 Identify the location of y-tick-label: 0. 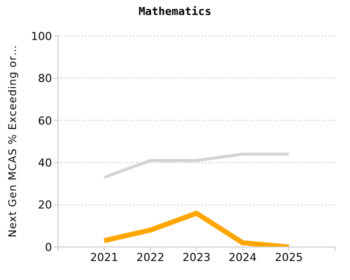
(48, 247).